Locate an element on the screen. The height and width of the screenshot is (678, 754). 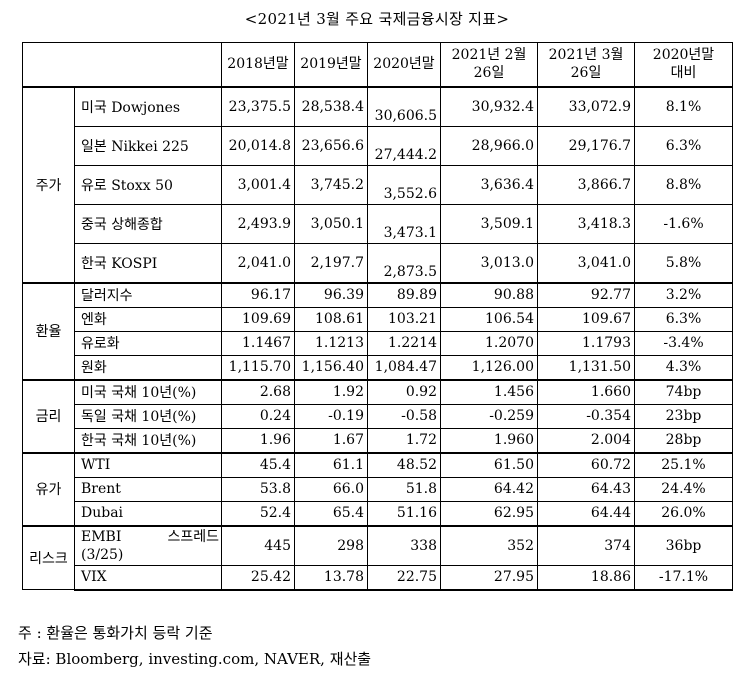
value-cell: 23,375.5 is located at coordinates (258, 106).